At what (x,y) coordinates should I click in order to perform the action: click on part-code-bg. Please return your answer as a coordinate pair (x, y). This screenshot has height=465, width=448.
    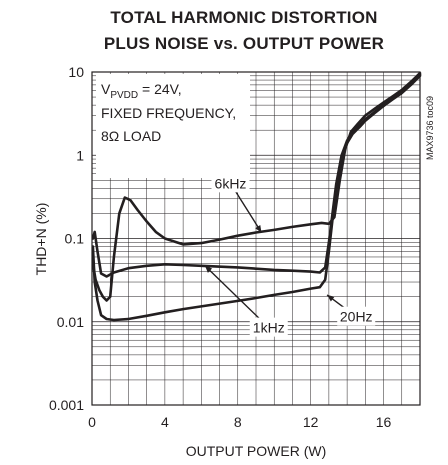
    Looking at the image, I should click on (428, 115).